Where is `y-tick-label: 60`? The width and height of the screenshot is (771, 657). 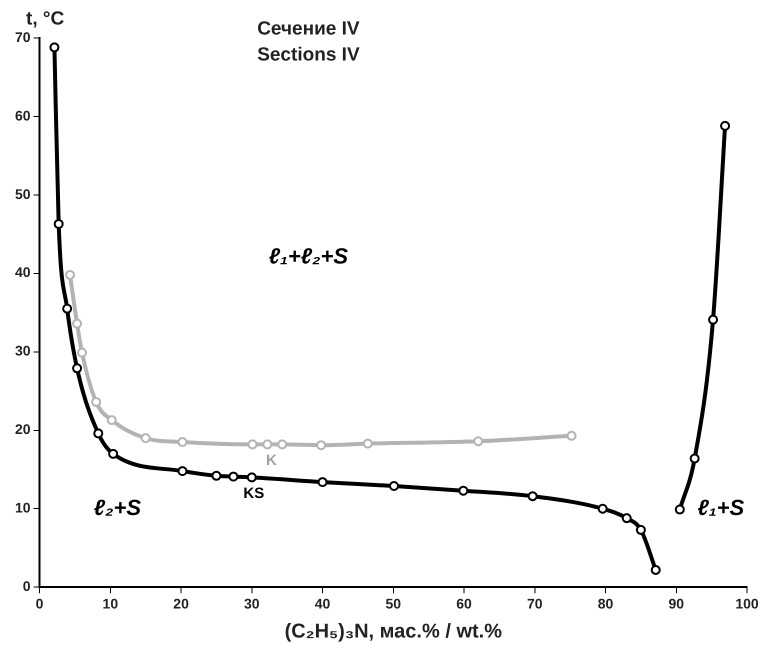
y-tick-label: 60 is located at coordinates (22, 115).